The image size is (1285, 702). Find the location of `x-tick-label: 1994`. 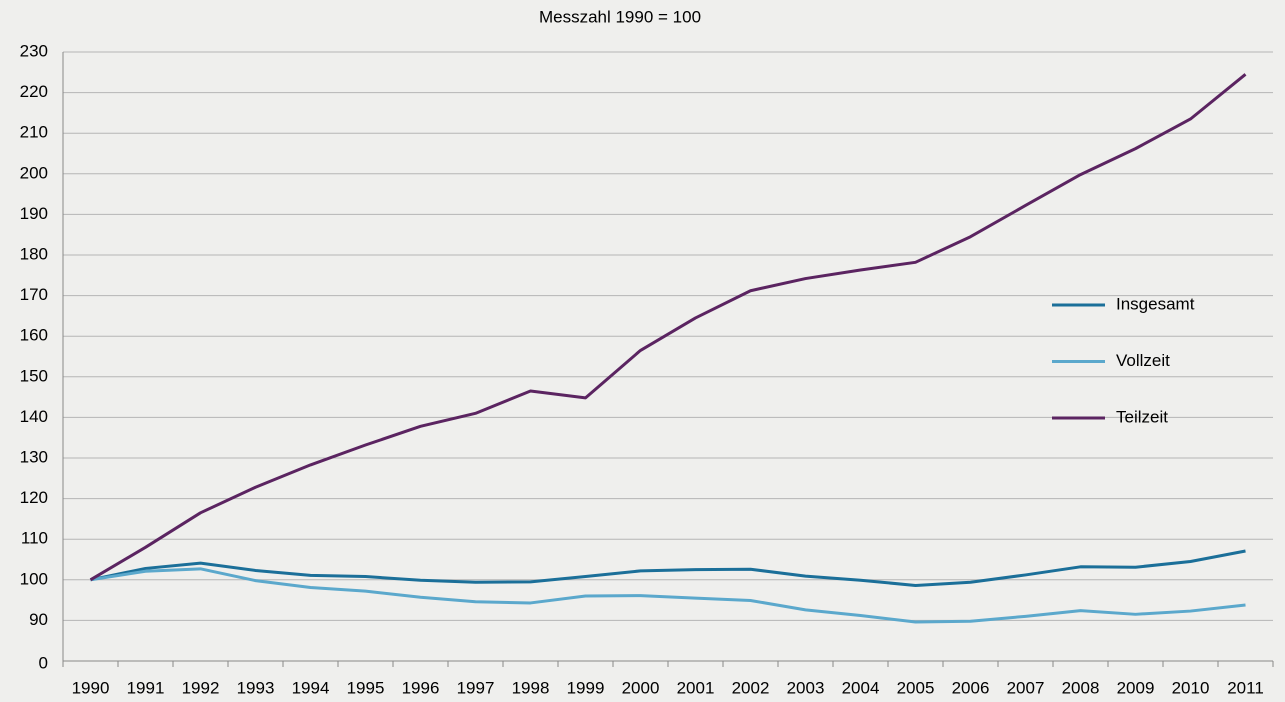

x-tick-label: 1994 is located at coordinates (311, 687).